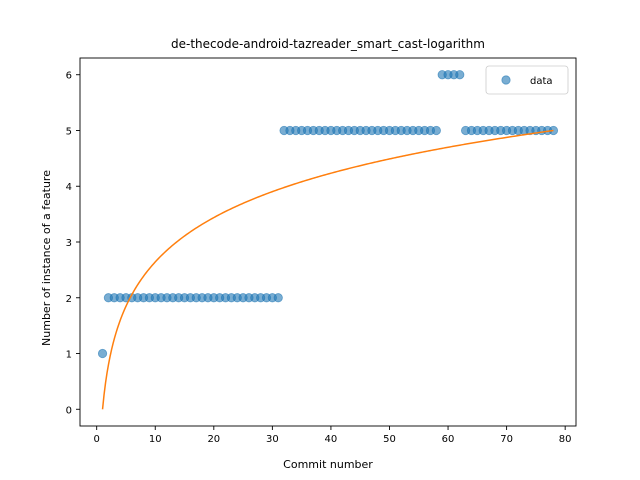 This screenshot has height=480, width=640. Describe the element at coordinates (69, 299) in the screenshot. I see `y-tick-label: 2` at that location.